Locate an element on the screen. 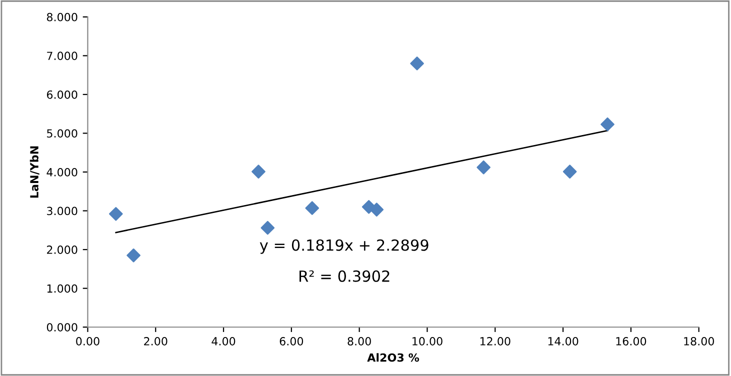  x-tick-label: 18.00 is located at coordinates (699, 341).